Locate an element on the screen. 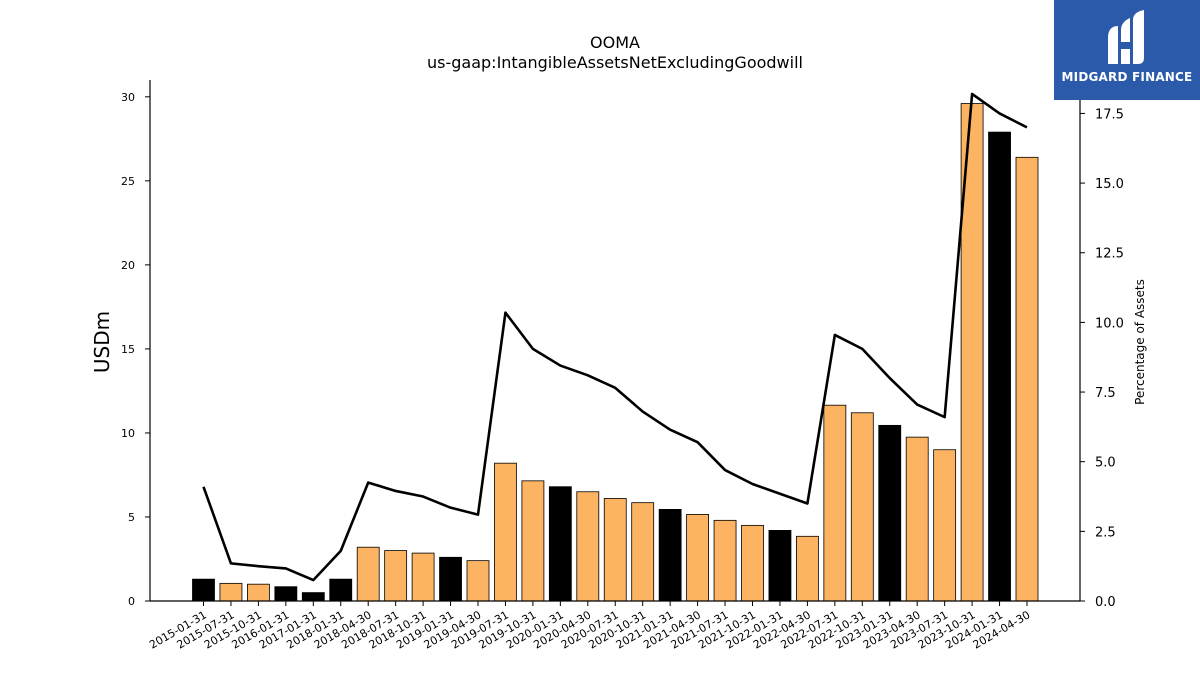  y-axis-label: USDm is located at coordinates (102, 342).